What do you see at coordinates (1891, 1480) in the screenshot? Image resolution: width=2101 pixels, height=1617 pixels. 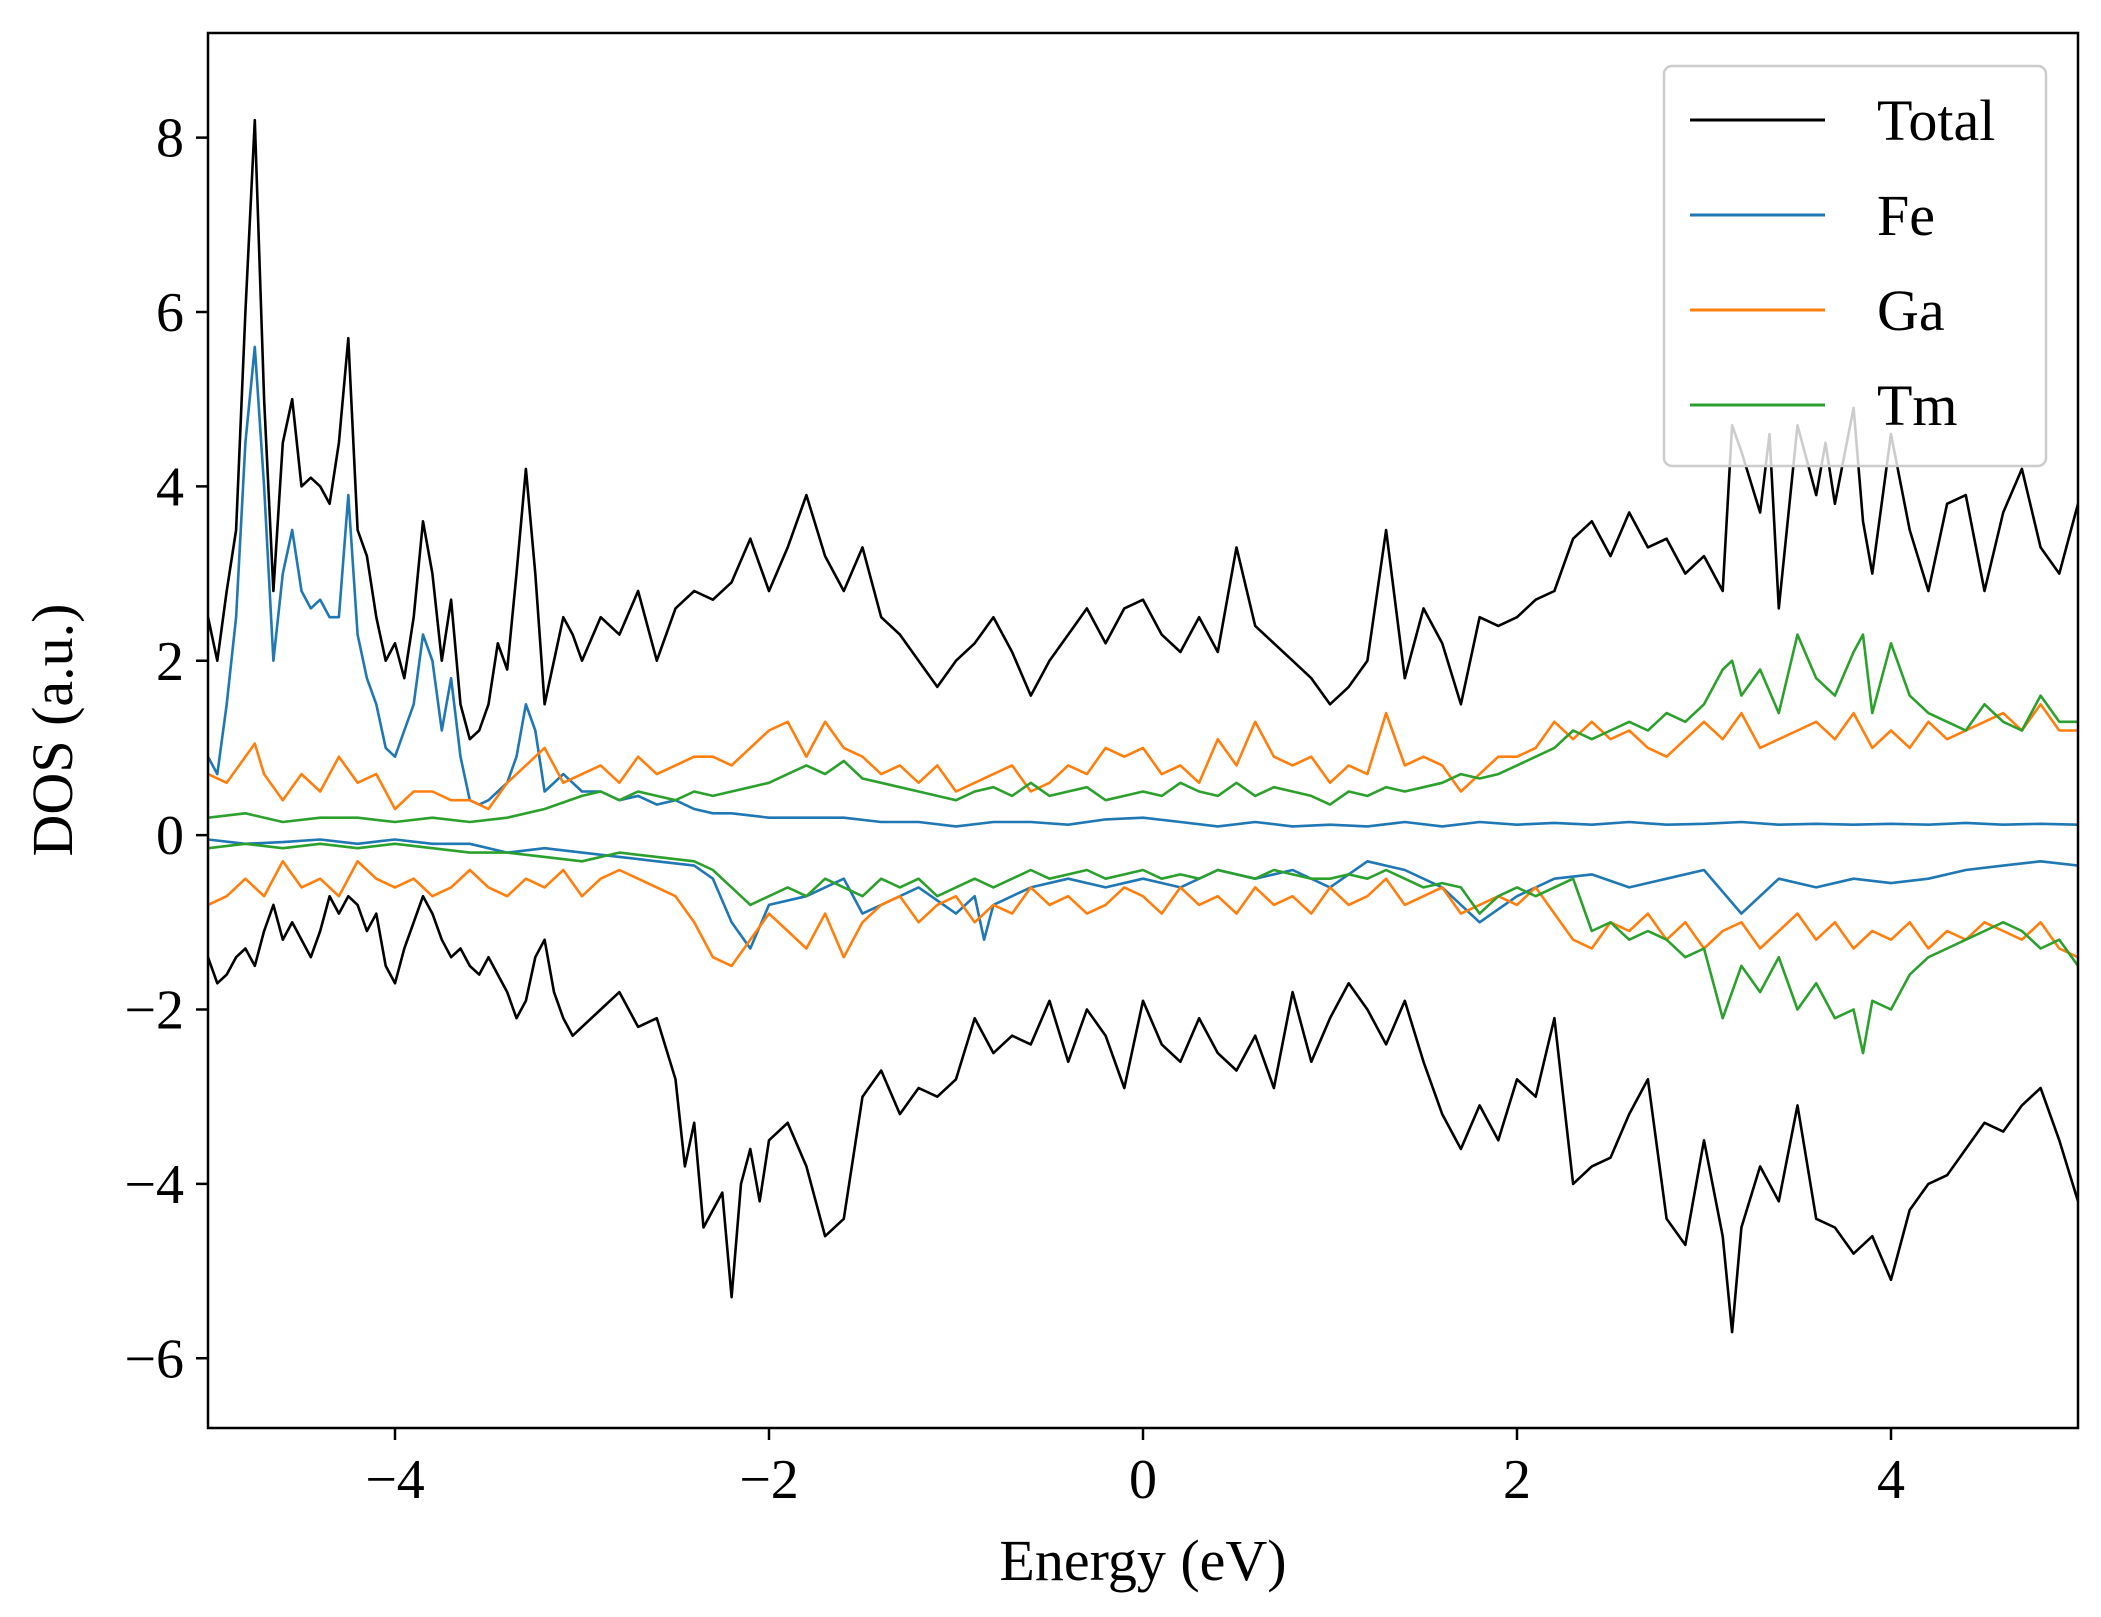 I see `x-tick-label: 4` at bounding box center [1891, 1480].